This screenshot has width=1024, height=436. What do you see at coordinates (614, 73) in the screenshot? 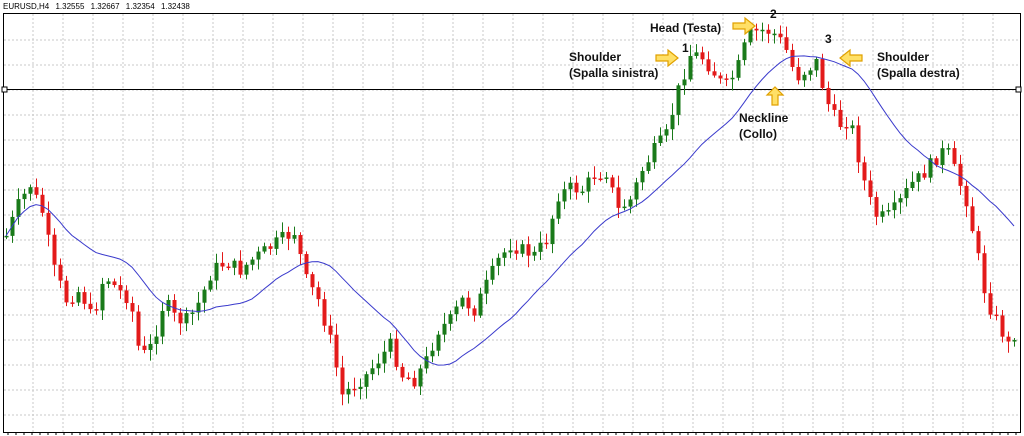
I see `left-shoulder-line2: (Spalla sinistra)` at bounding box center [614, 73].